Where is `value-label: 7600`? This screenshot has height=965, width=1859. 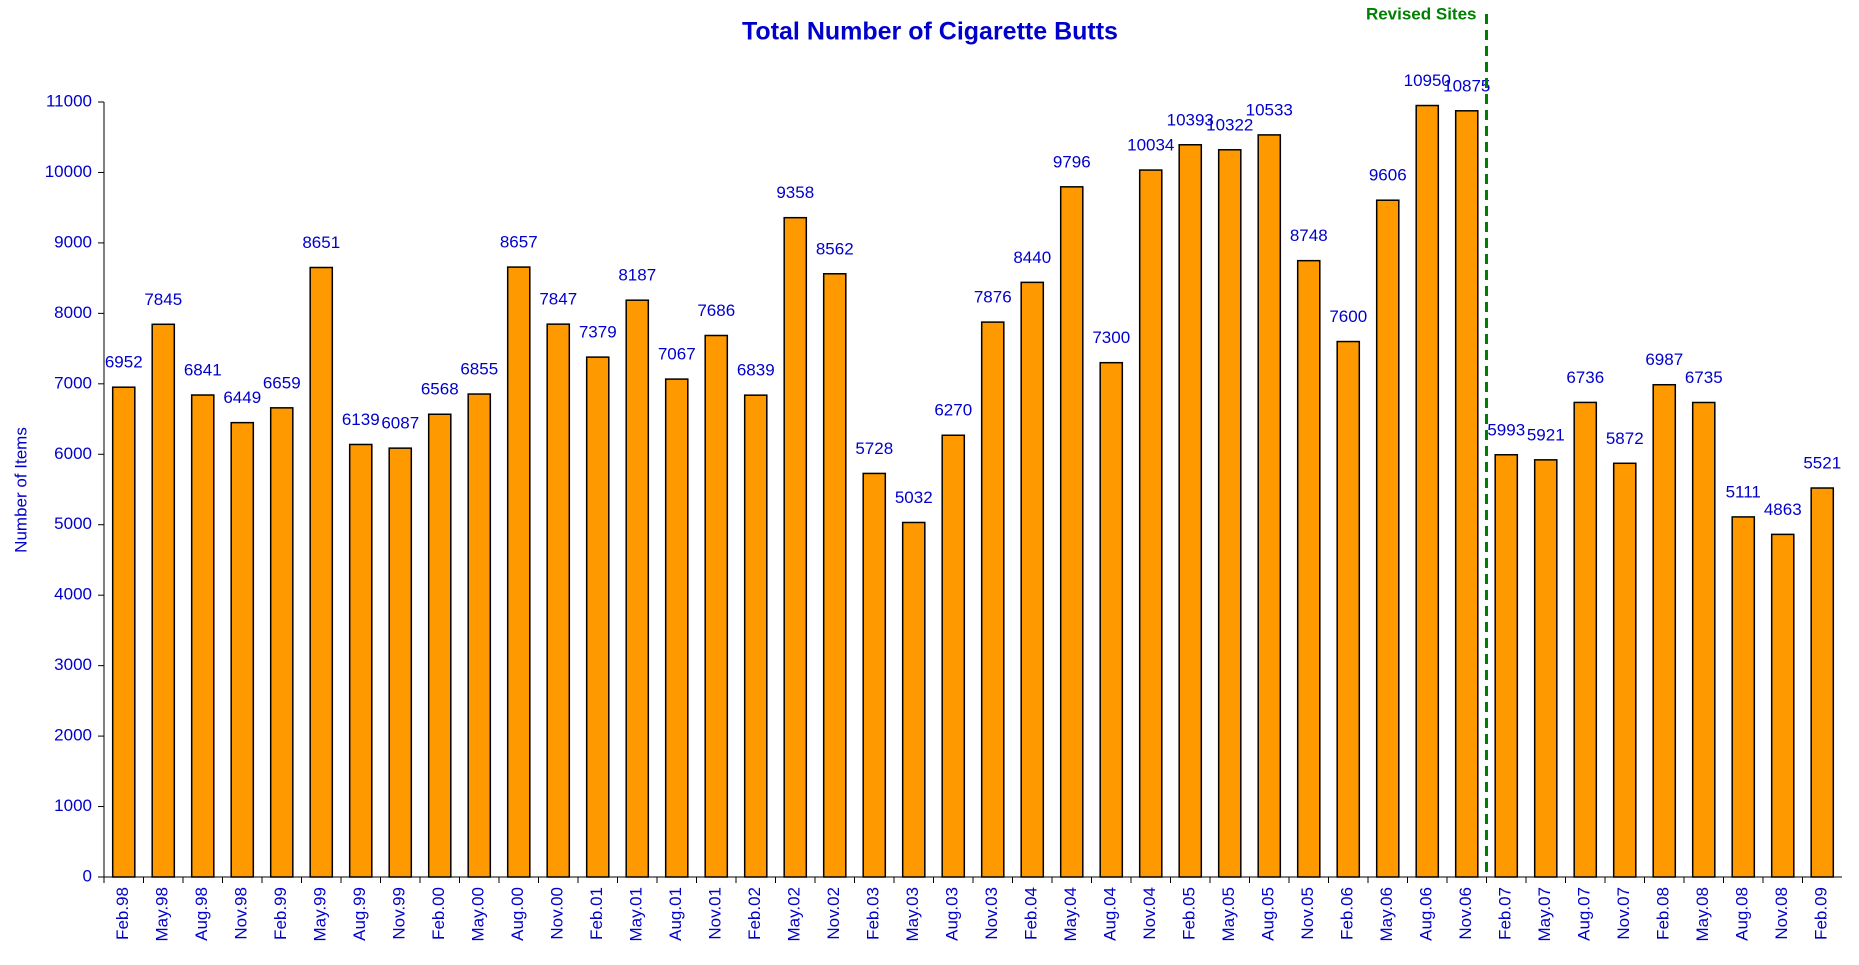
value-label: 7600 is located at coordinates (1348, 316).